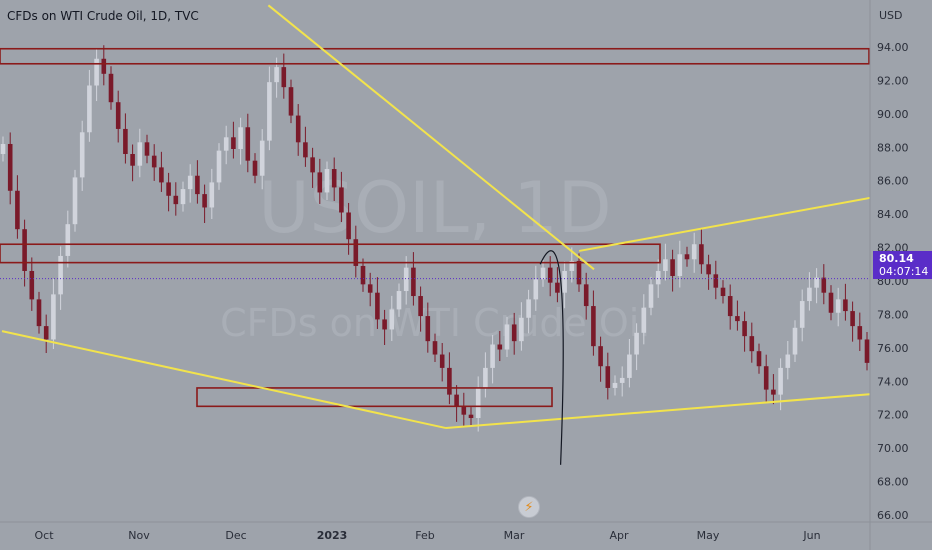 The width and height of the screenshot is (932, 550). I want to click on y-tick-label: 86.00, so click(893, 181).